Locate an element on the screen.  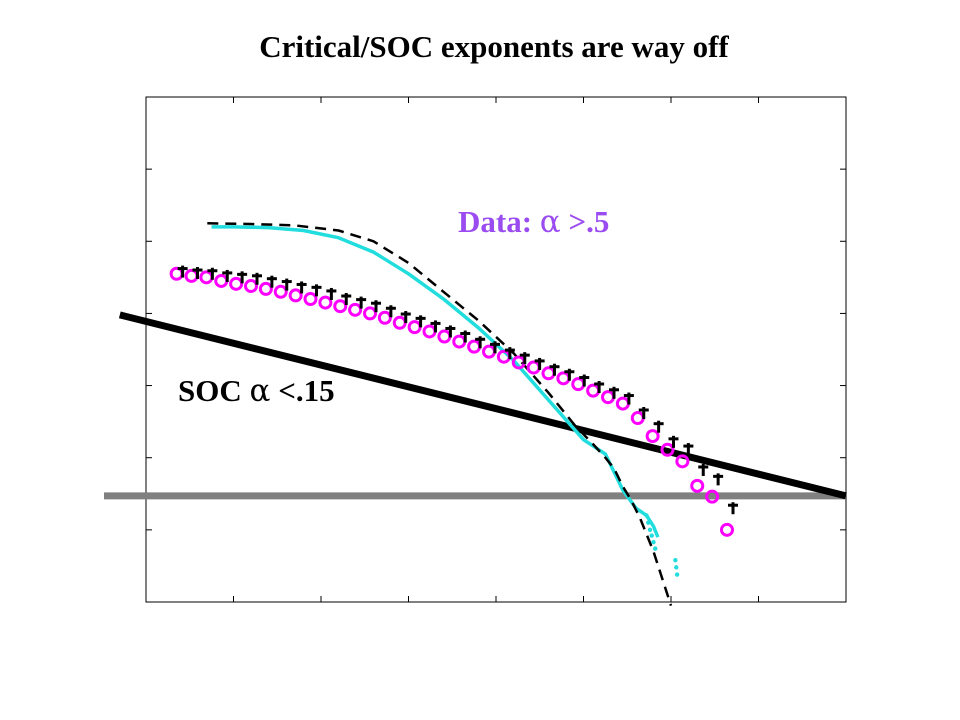
annotation-suffix: <.15 is located at coordinates (302, 390).